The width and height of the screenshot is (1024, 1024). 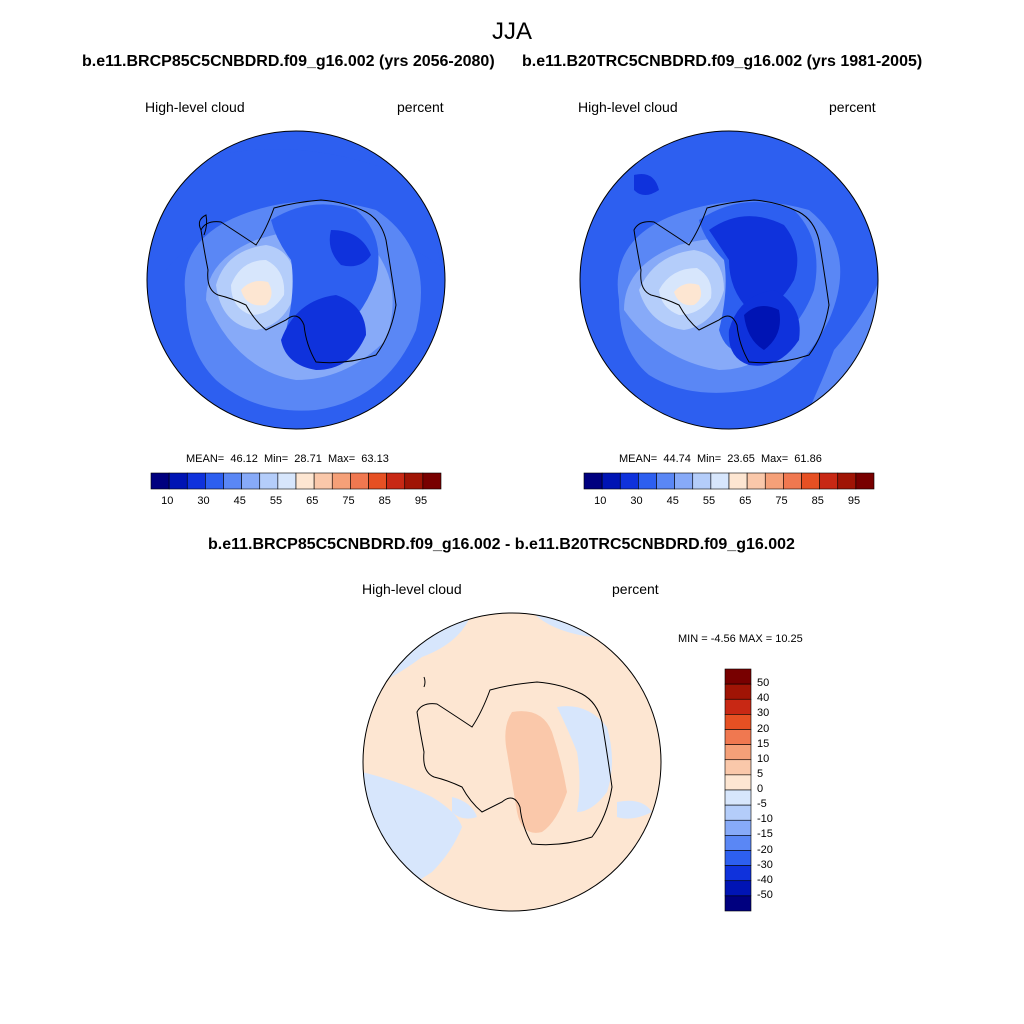 I want to click on diff-colorbar, so click(x=738, y=790).